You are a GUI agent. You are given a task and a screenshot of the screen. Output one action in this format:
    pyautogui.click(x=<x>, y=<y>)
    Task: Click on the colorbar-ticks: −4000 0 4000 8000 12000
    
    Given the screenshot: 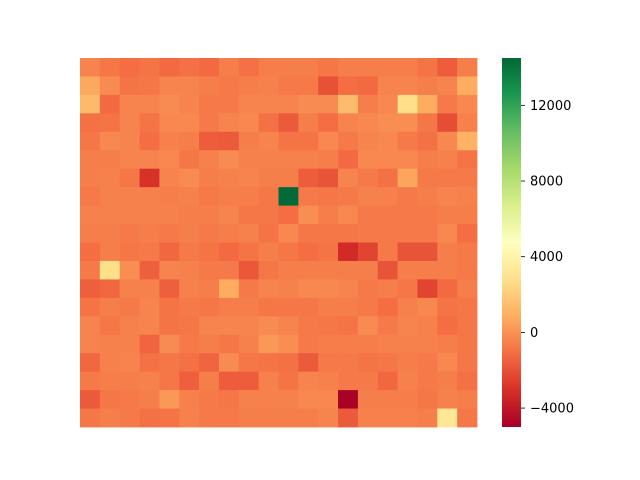 What is the action you would take?
    pyautogui.click(x=547, y=258)
    